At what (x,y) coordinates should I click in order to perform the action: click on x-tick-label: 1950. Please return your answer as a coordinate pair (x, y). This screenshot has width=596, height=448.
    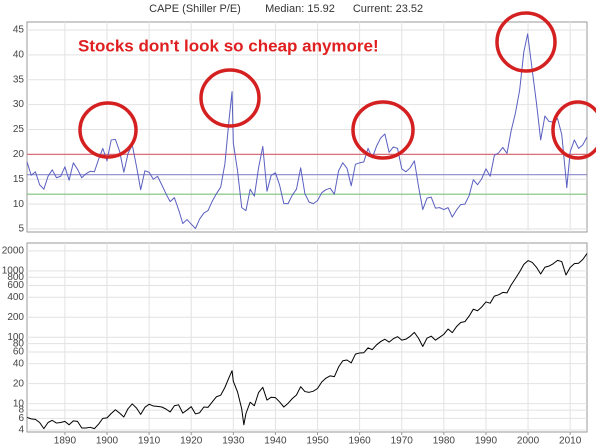
    Looking at the image, I should click on (317, 441).